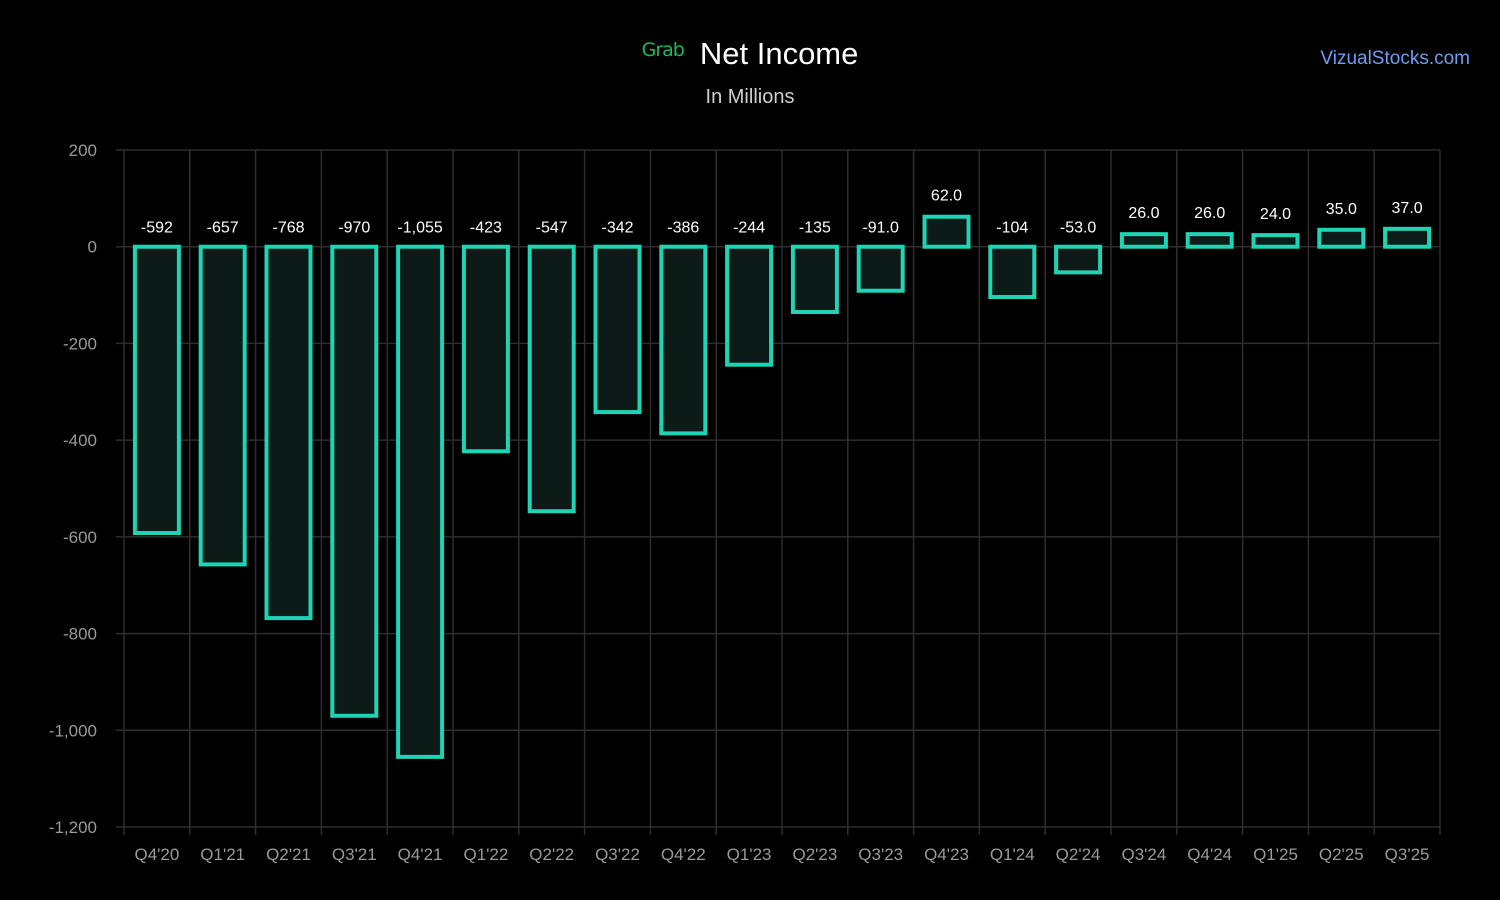 This screenshot has width=1500, height=900. What do you see at coordinates (617, 228) in the screenshot?
I see `data-label: -342` at bounding box center [617, 228].